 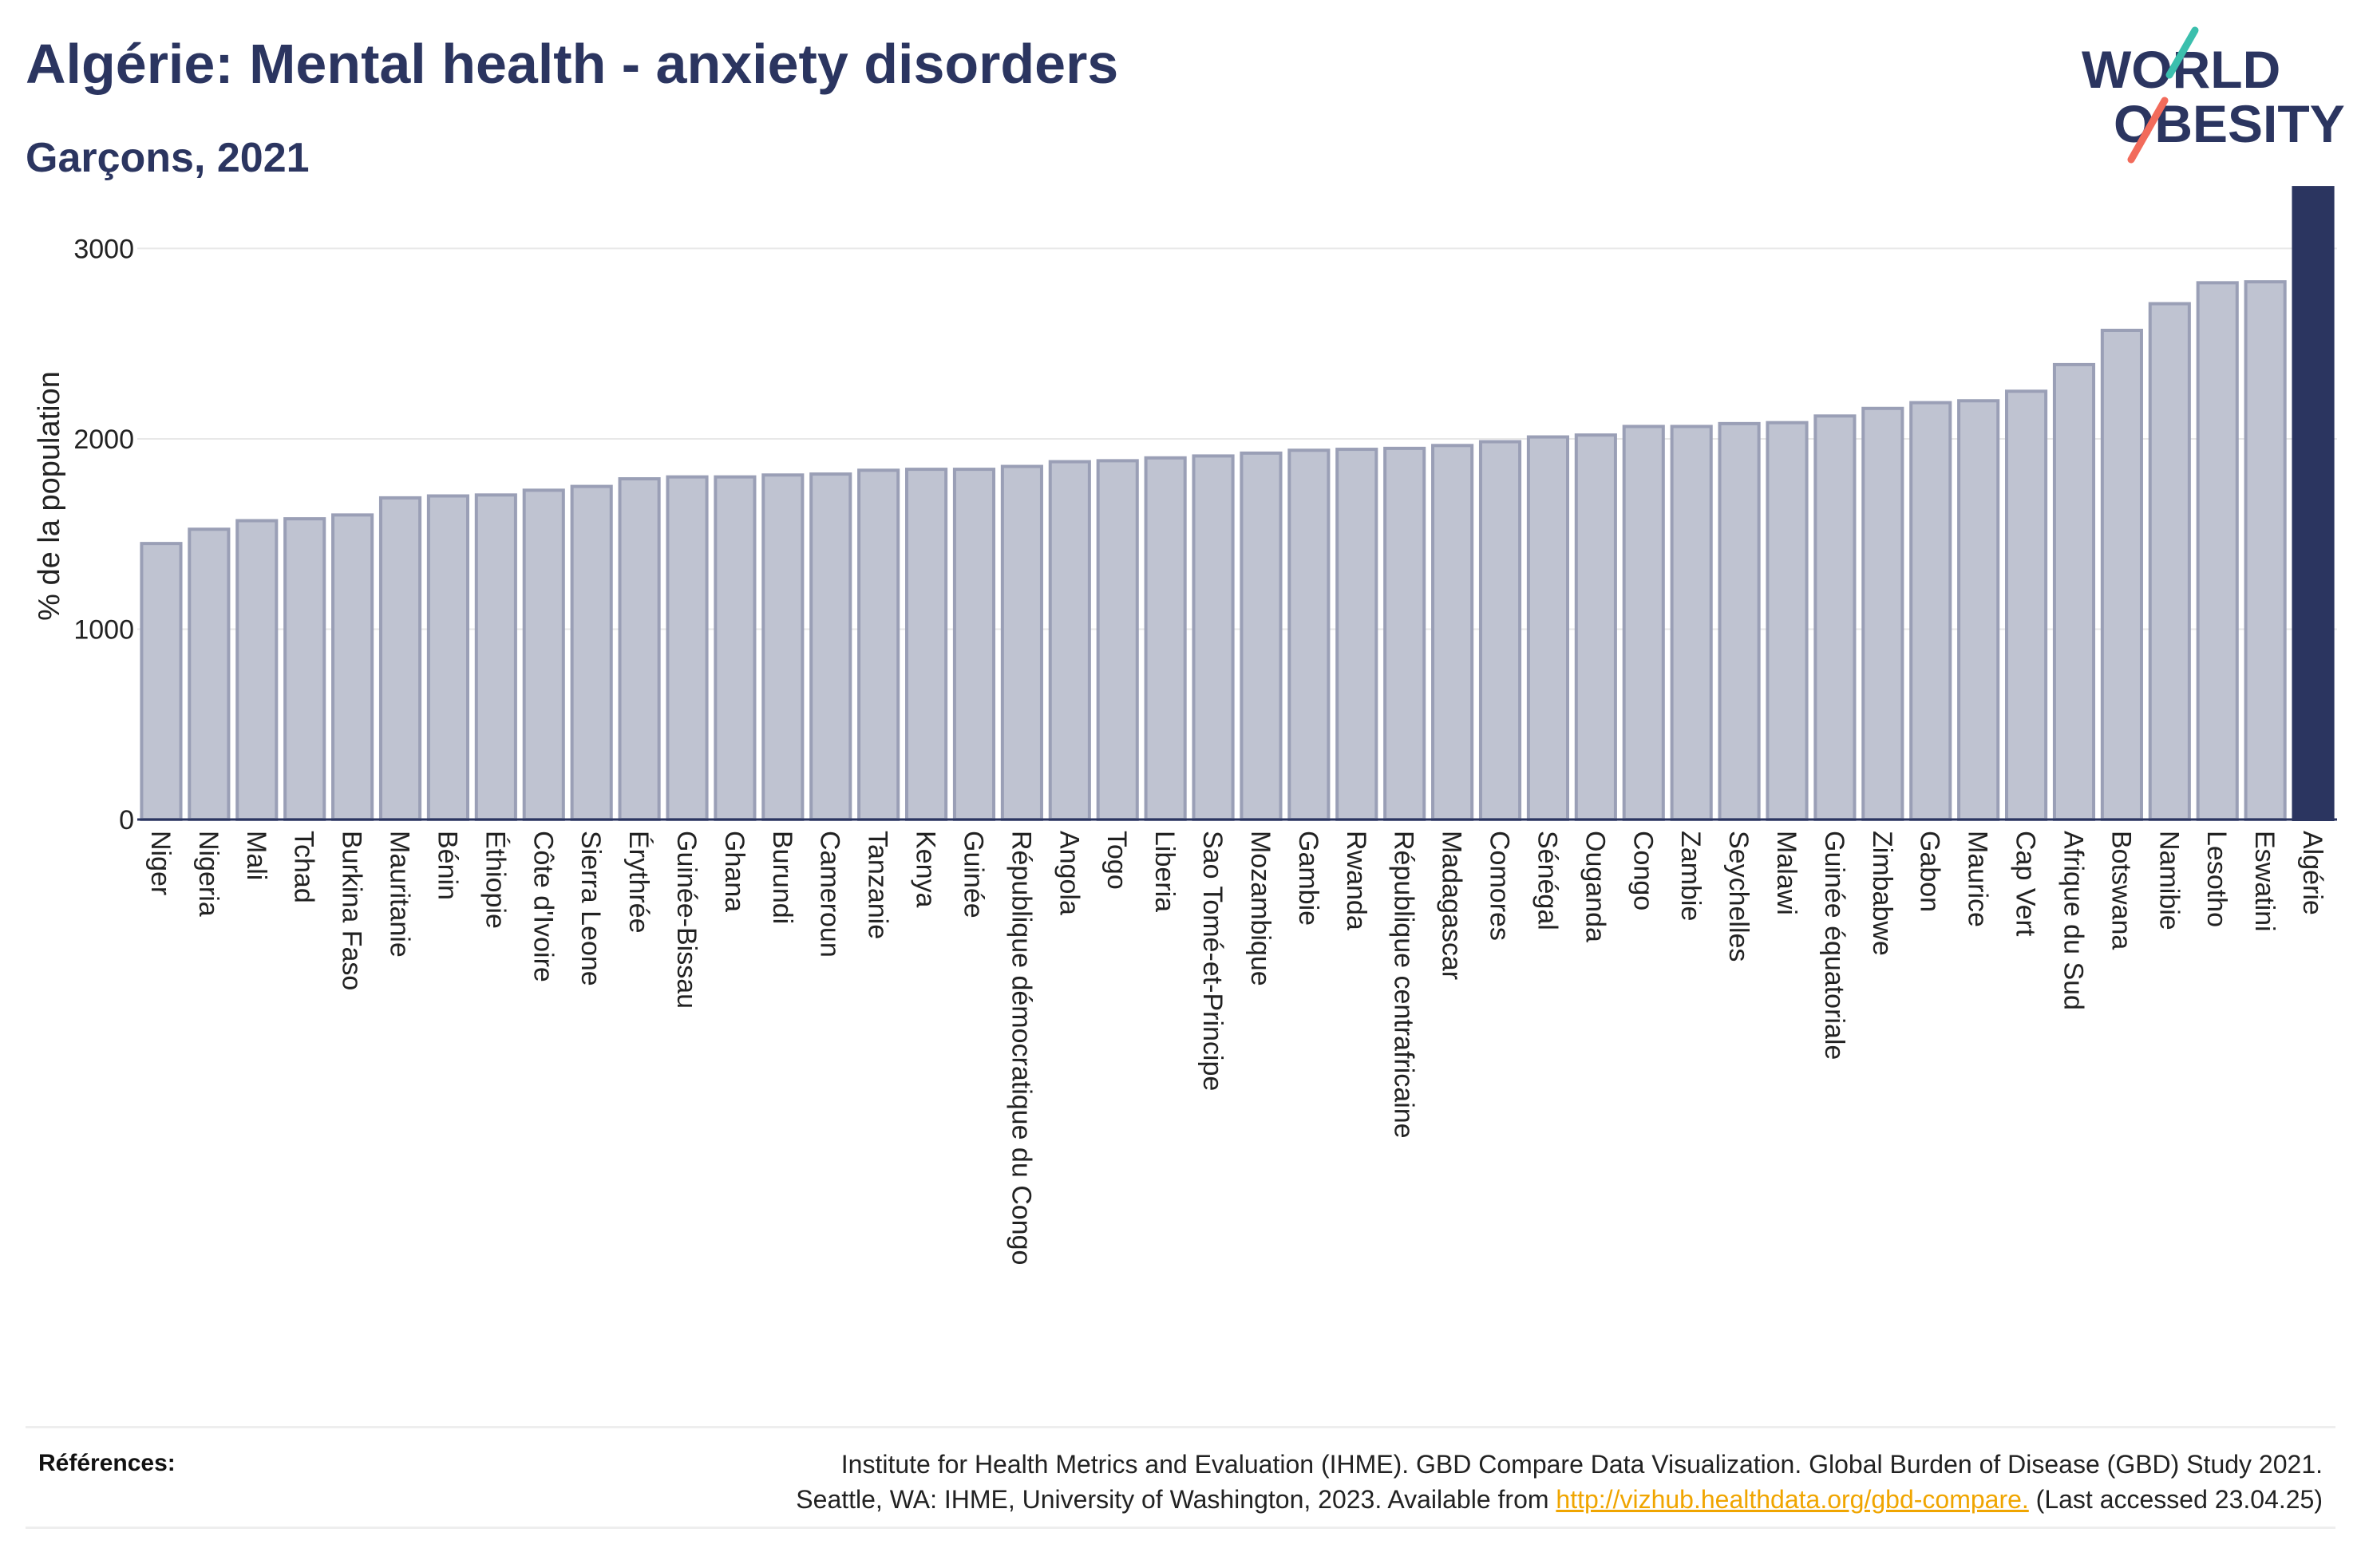 What do you see at coordinates (1547, 880) in the screenshot?
I see `x-tick-label: Sénégal` at bounding box center [1547, 880].